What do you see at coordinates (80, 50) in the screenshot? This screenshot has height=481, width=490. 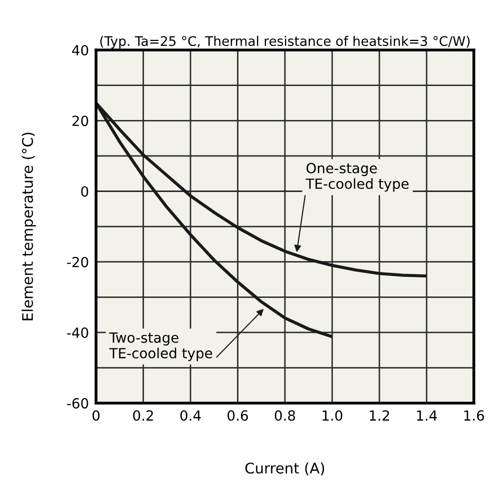 I see `y-tick-label: 40` at bounding box center [80, 50].